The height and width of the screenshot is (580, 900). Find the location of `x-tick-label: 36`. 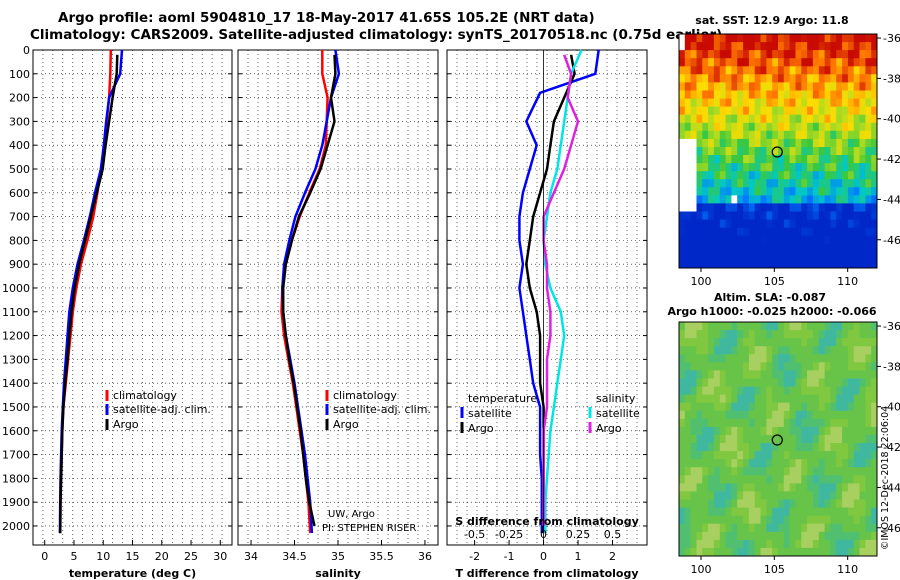

x-tick-label: 36 is located at coordinates (425, 556).